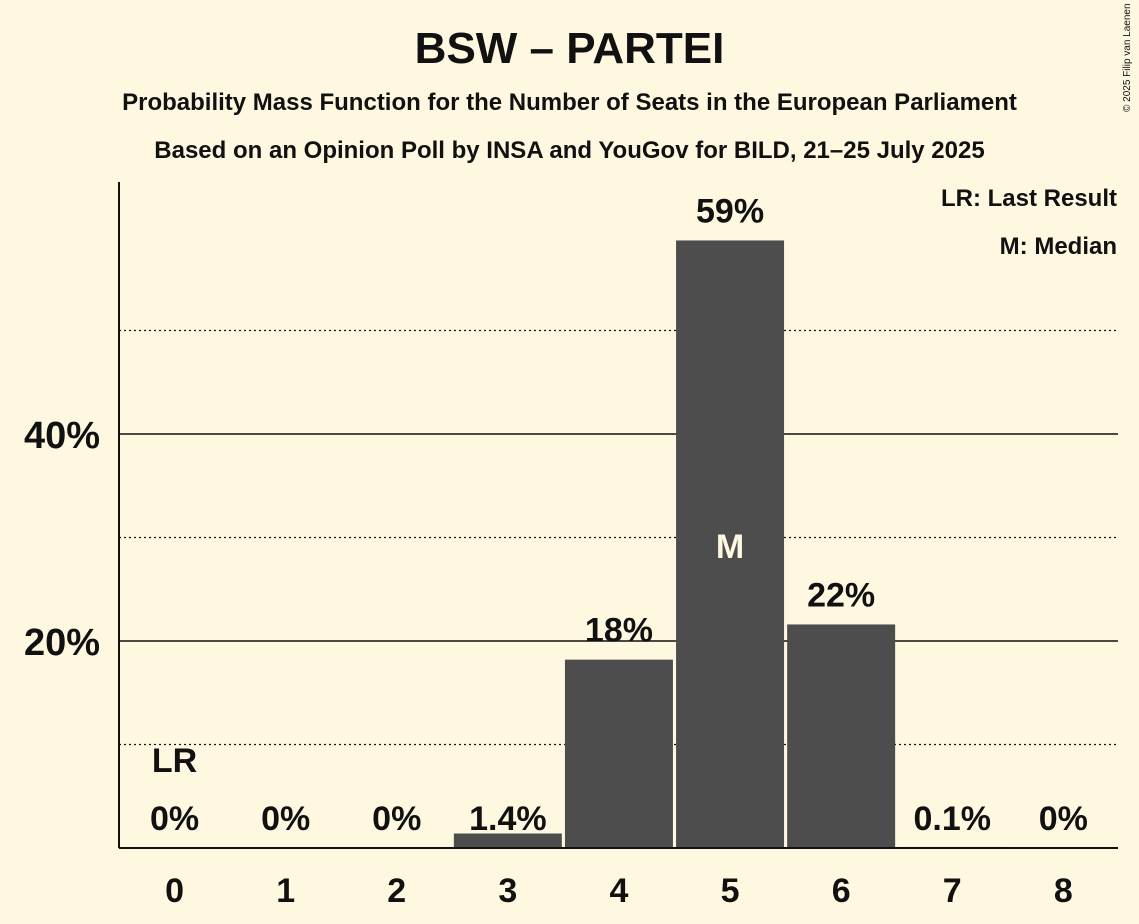  What do you see at coordinates (508, 819) in the screenshot?
I see `bar-value-label: 1.4%` at bounding box center [508, 819].